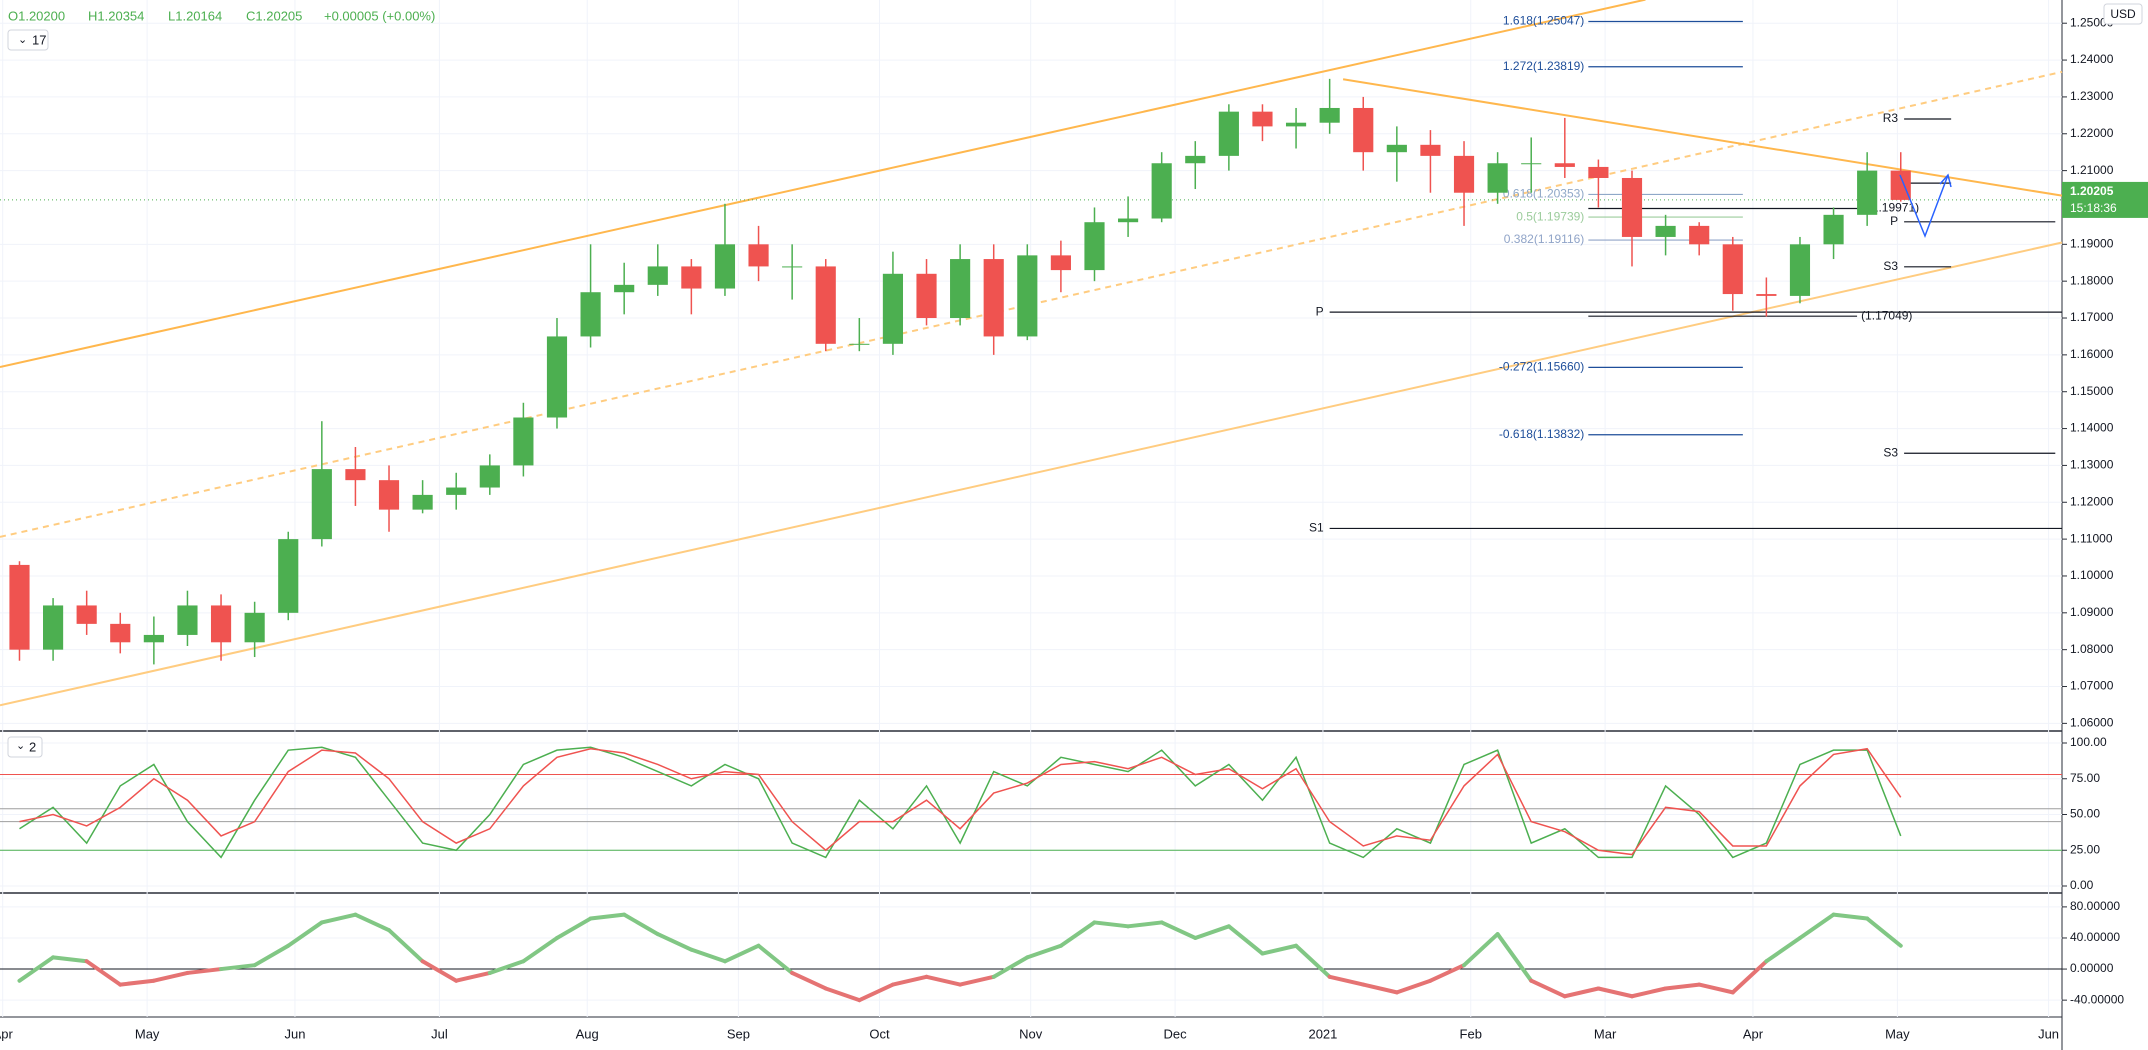  Describe the element at coordinates (1605, 1033) in the screenshot. I see `x-tick-label: Mar` at that location.